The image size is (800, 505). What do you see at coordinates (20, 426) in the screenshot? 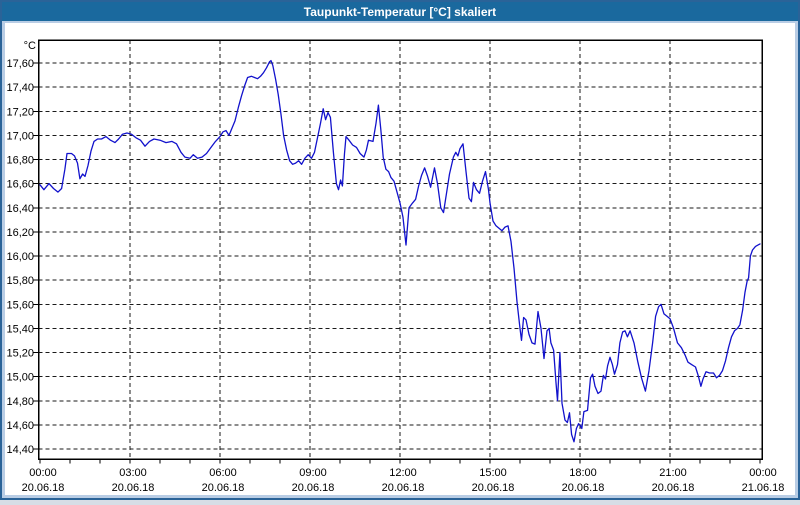
I see `y-tick-label: 14,60` at bounding box center [20, 426].